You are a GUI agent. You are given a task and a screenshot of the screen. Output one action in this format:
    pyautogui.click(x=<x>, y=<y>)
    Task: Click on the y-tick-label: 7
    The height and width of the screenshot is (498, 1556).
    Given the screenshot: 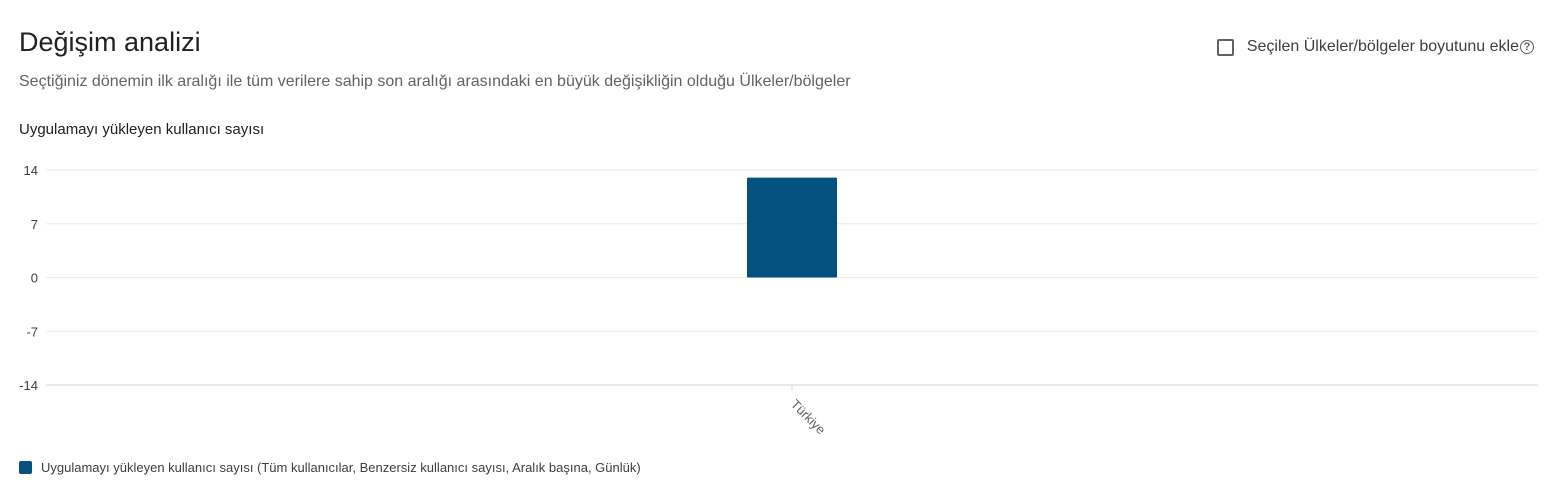 What is the action you would take?
    pyautogui.click(x=34, y=224)
    